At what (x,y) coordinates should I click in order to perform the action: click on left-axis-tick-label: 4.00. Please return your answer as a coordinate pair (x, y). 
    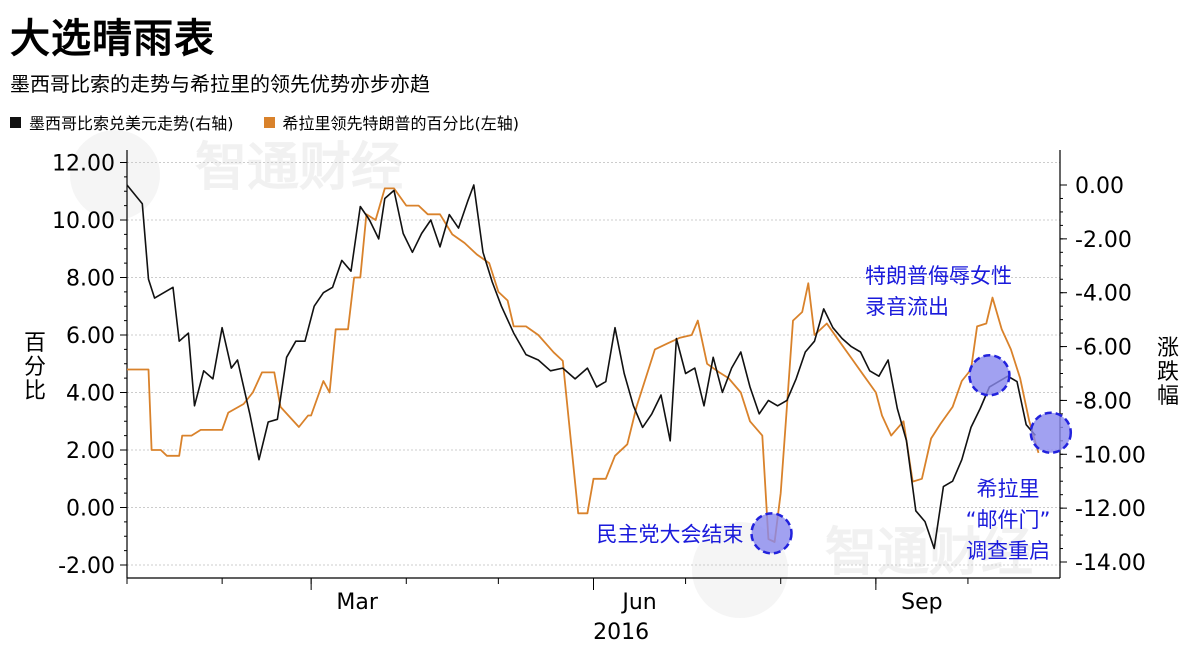
    Looking at the image, I should click on (90, 394).